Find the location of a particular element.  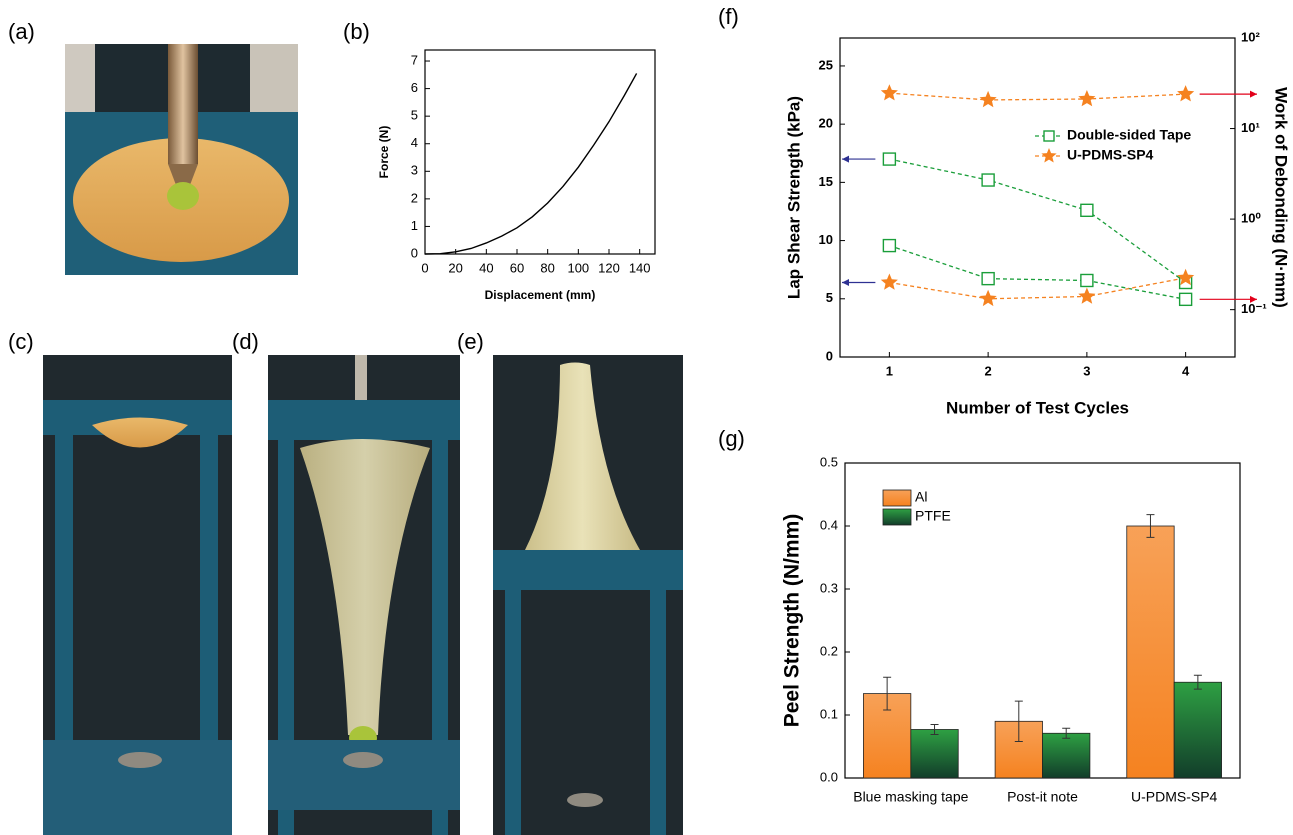

x-tick-label: 3 is located at coordinates (1086, 370).